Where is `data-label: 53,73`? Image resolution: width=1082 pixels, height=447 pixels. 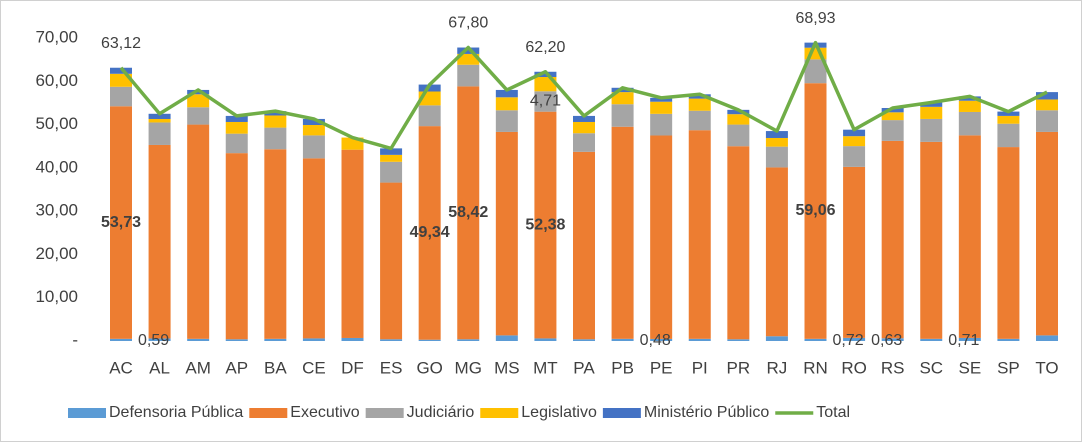 data-label: 53,73 is located at coordinates (121, 222).